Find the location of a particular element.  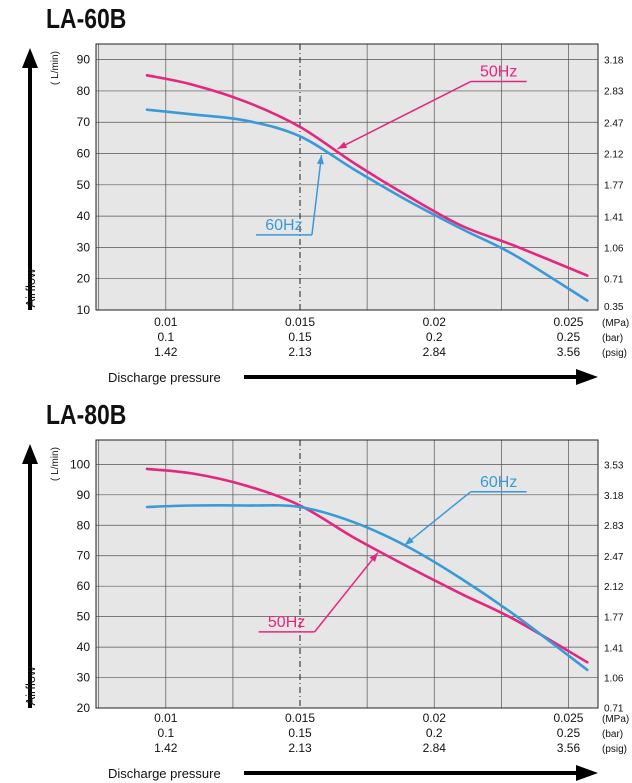

chart-title: LA-60B is located at coordinates (86, 19).